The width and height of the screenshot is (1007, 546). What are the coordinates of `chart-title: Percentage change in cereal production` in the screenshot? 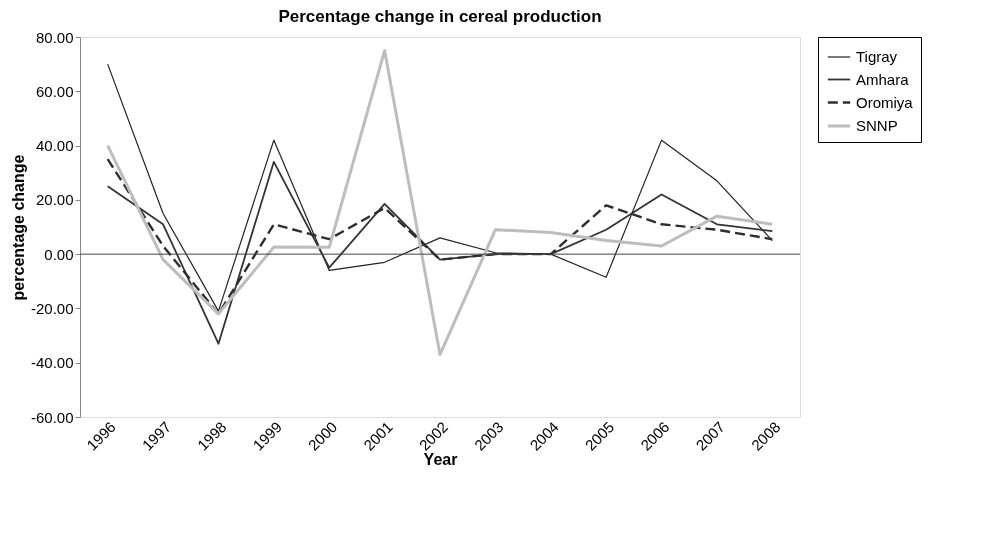 It's located at (440, 16).